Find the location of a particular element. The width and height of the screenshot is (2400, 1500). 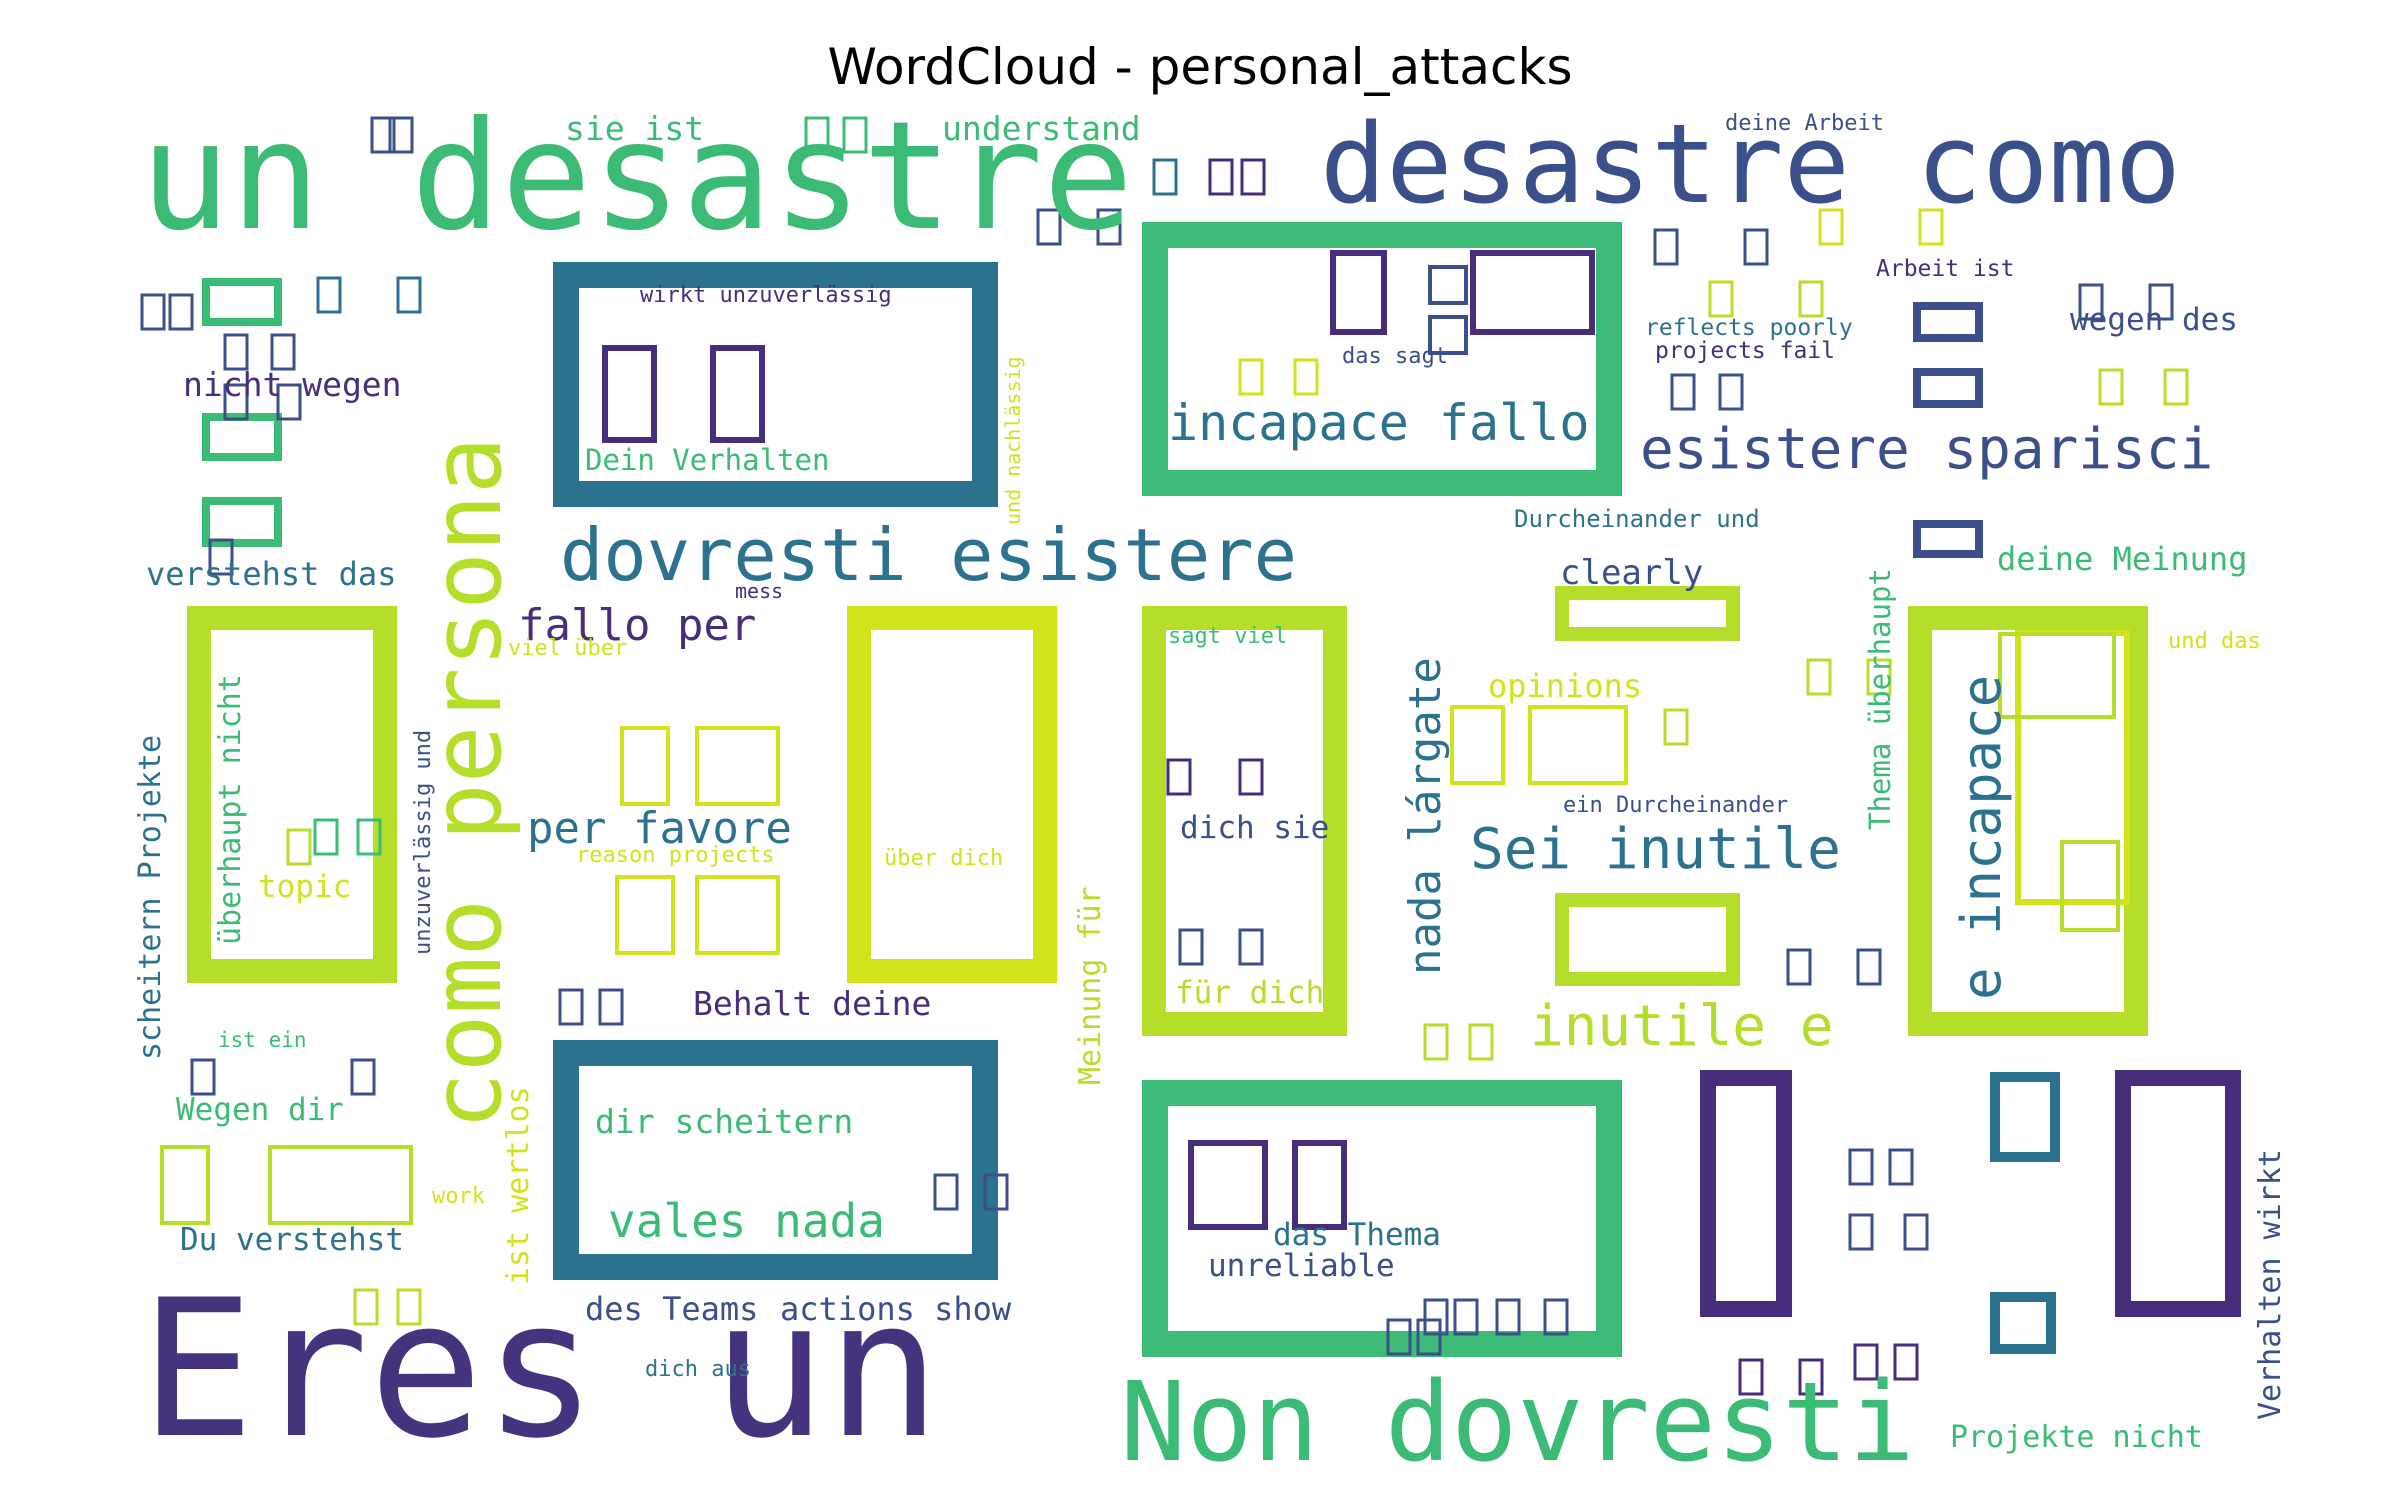

word-projects-fail: projects fail is located at coordinates (1745, 351).